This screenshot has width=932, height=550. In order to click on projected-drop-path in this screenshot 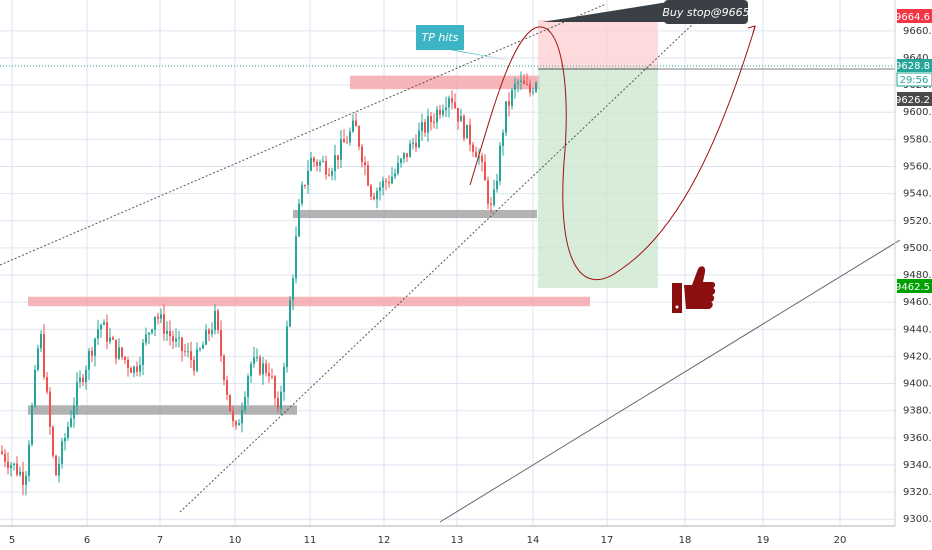, I will do `click(612, 153)`.